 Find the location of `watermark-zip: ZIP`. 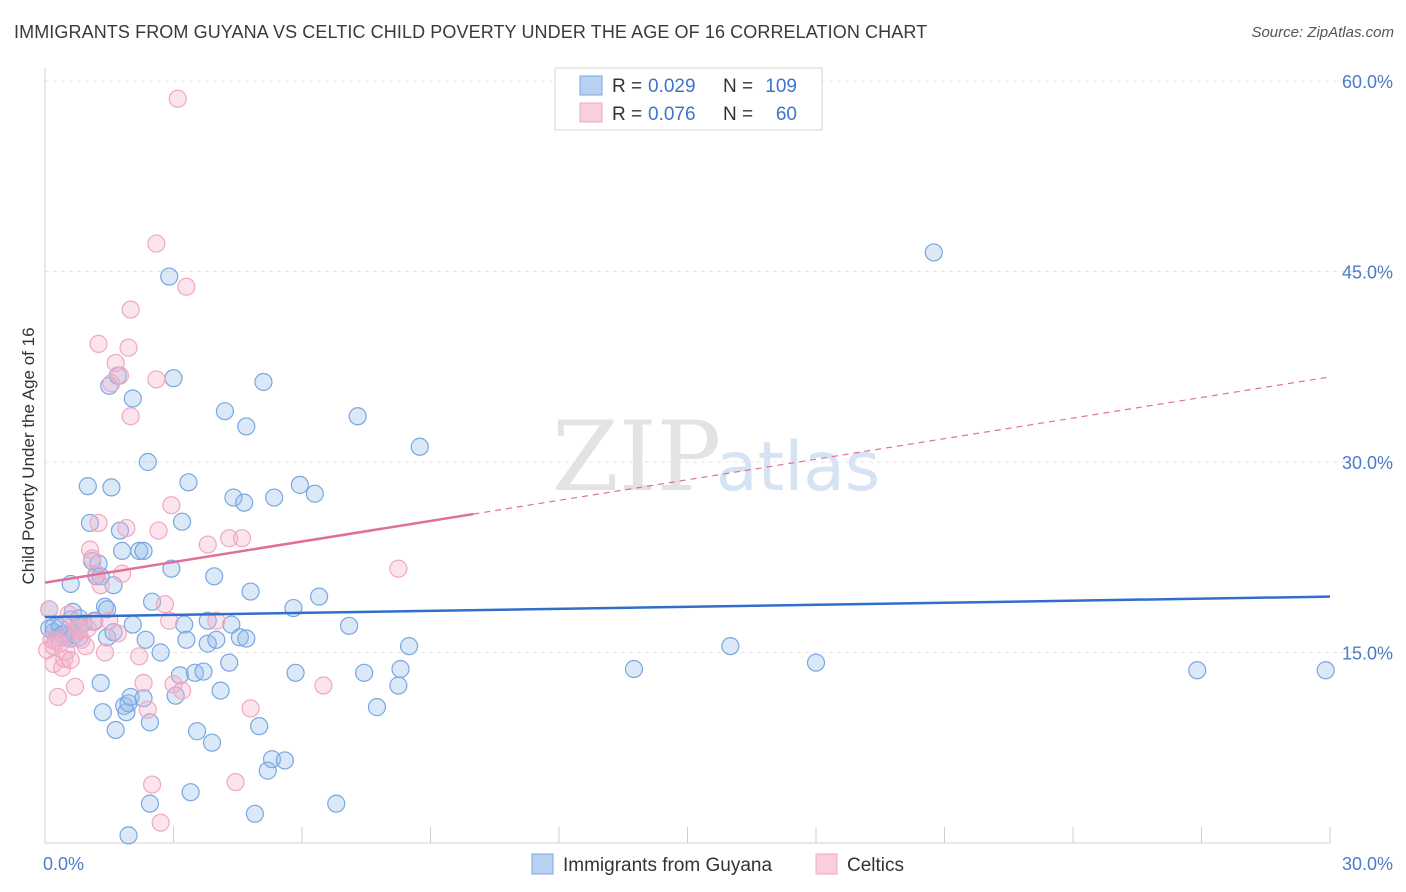

watermark-zip: ZIP is located at coordinates (636, 457).